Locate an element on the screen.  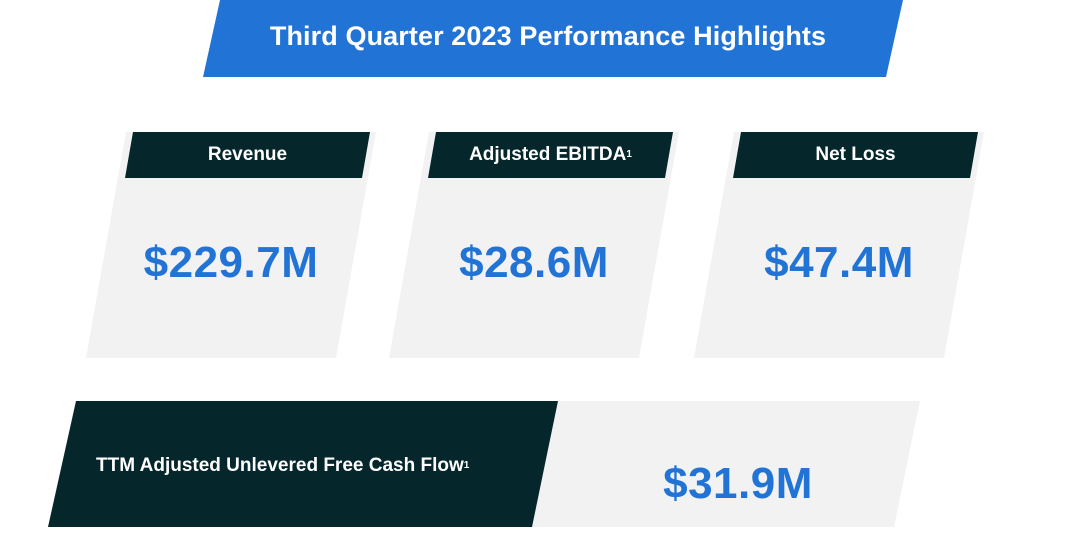
net-loss-card: Net Loss $47.4M is located at coordinates (839, 245).